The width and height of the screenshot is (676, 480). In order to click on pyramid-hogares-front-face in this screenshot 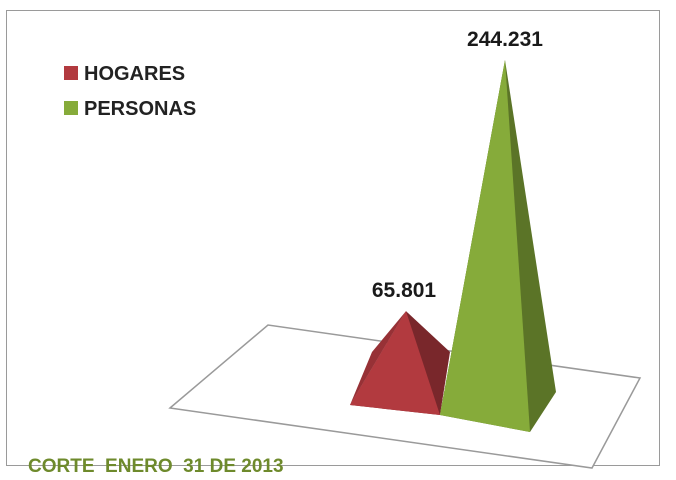, I will do `click(395, 363)`.